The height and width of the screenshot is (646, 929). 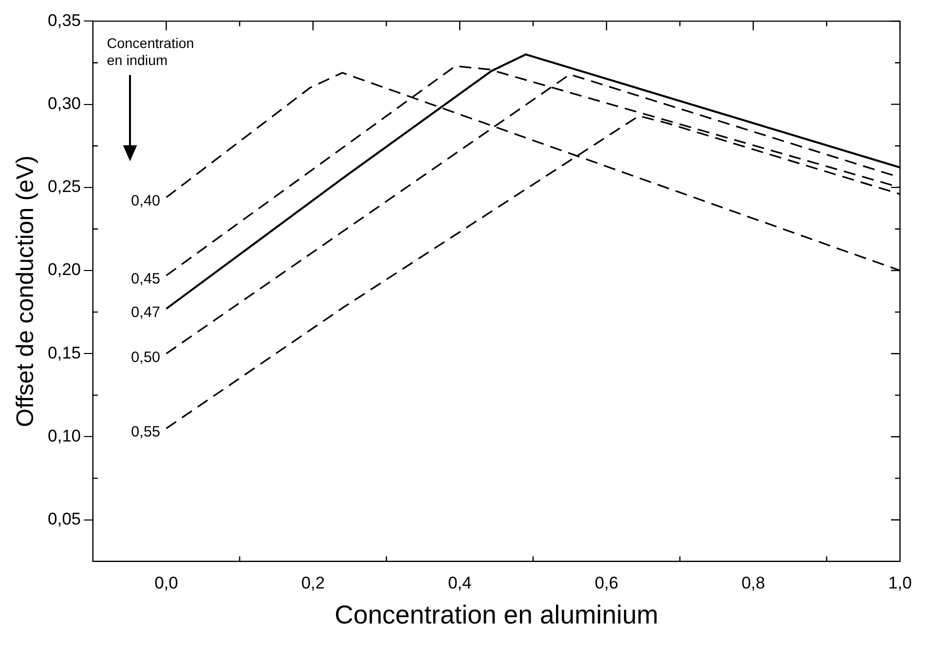 What do you see at coordinates (145, 312) in the screenshot?
I see `series-label: 0,47` at bounding box center [145, 312].